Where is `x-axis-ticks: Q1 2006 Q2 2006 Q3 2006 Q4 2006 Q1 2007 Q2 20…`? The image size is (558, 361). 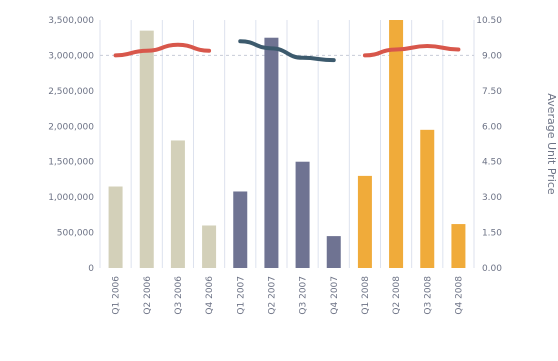 x-axis-ticks: Q1 2006 Q2 2006 Q3 2006 Q4 2006 Q1 2007 Q2 20… is located at coordinates (288, 295).